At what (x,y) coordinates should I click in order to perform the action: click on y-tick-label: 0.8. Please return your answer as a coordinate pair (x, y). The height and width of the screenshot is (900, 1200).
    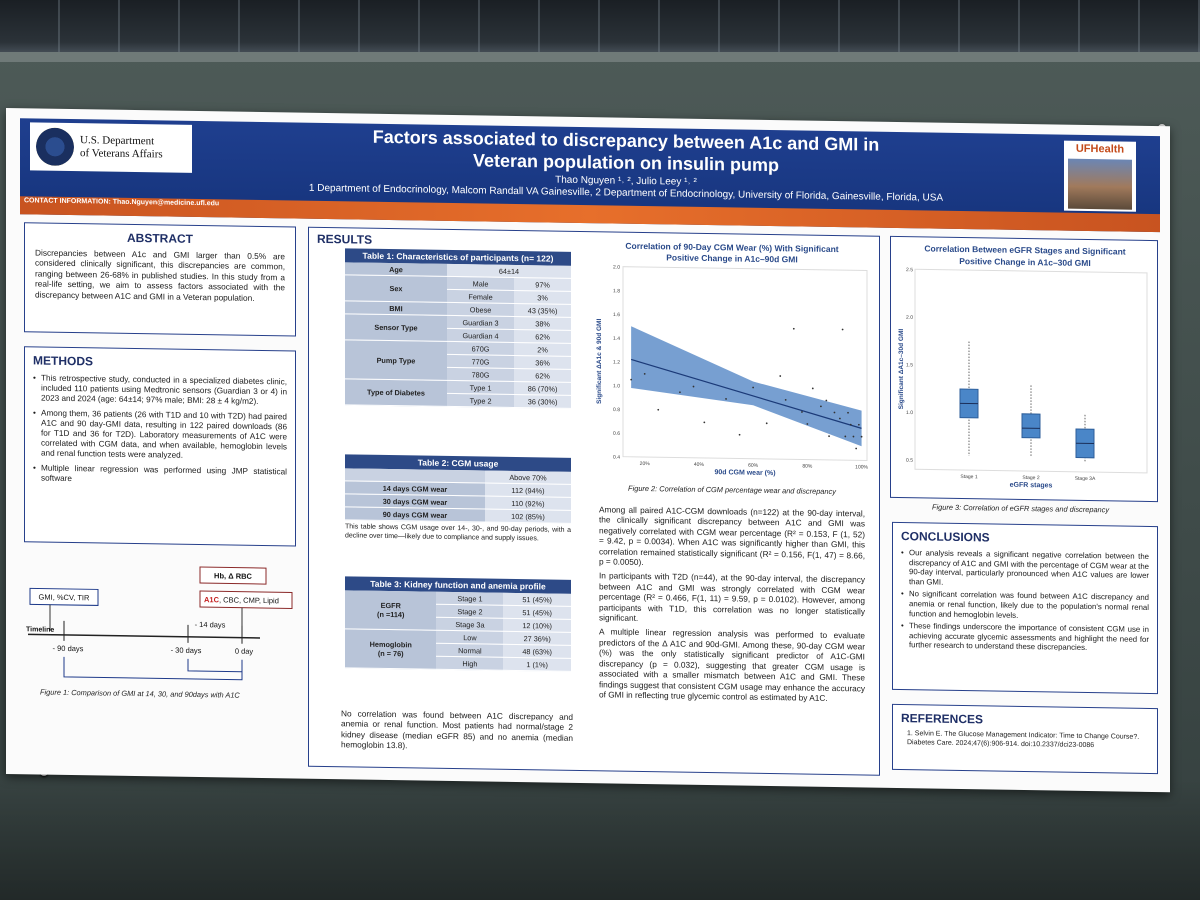
    Looking at the image, I should click on (616, 410).